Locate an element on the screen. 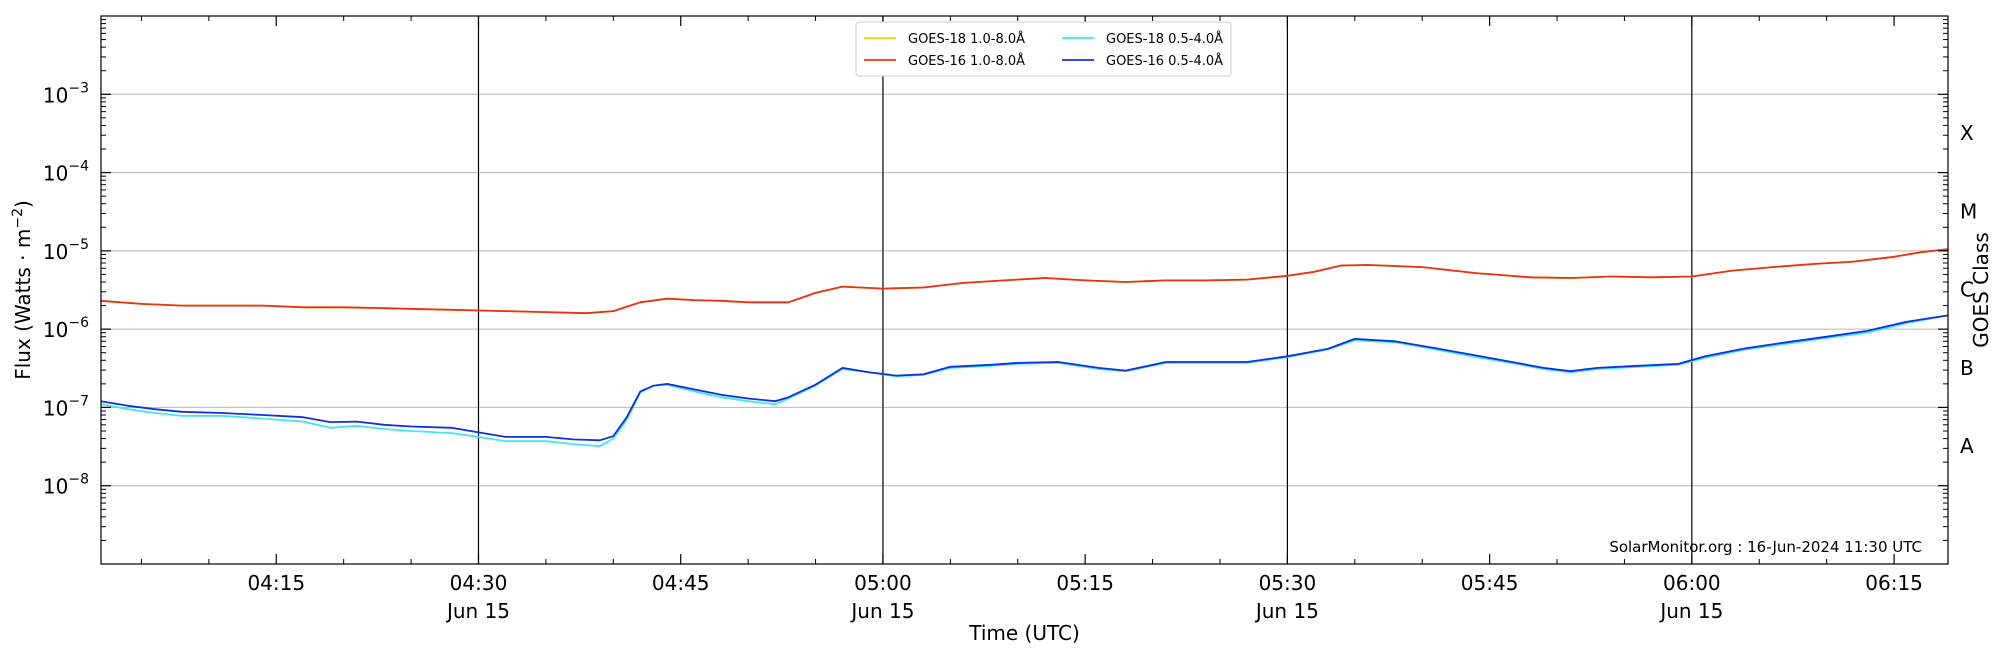 The image size is (2000, 650). goes-class-layer: X M C B A is located at coordinates (1968, 289).